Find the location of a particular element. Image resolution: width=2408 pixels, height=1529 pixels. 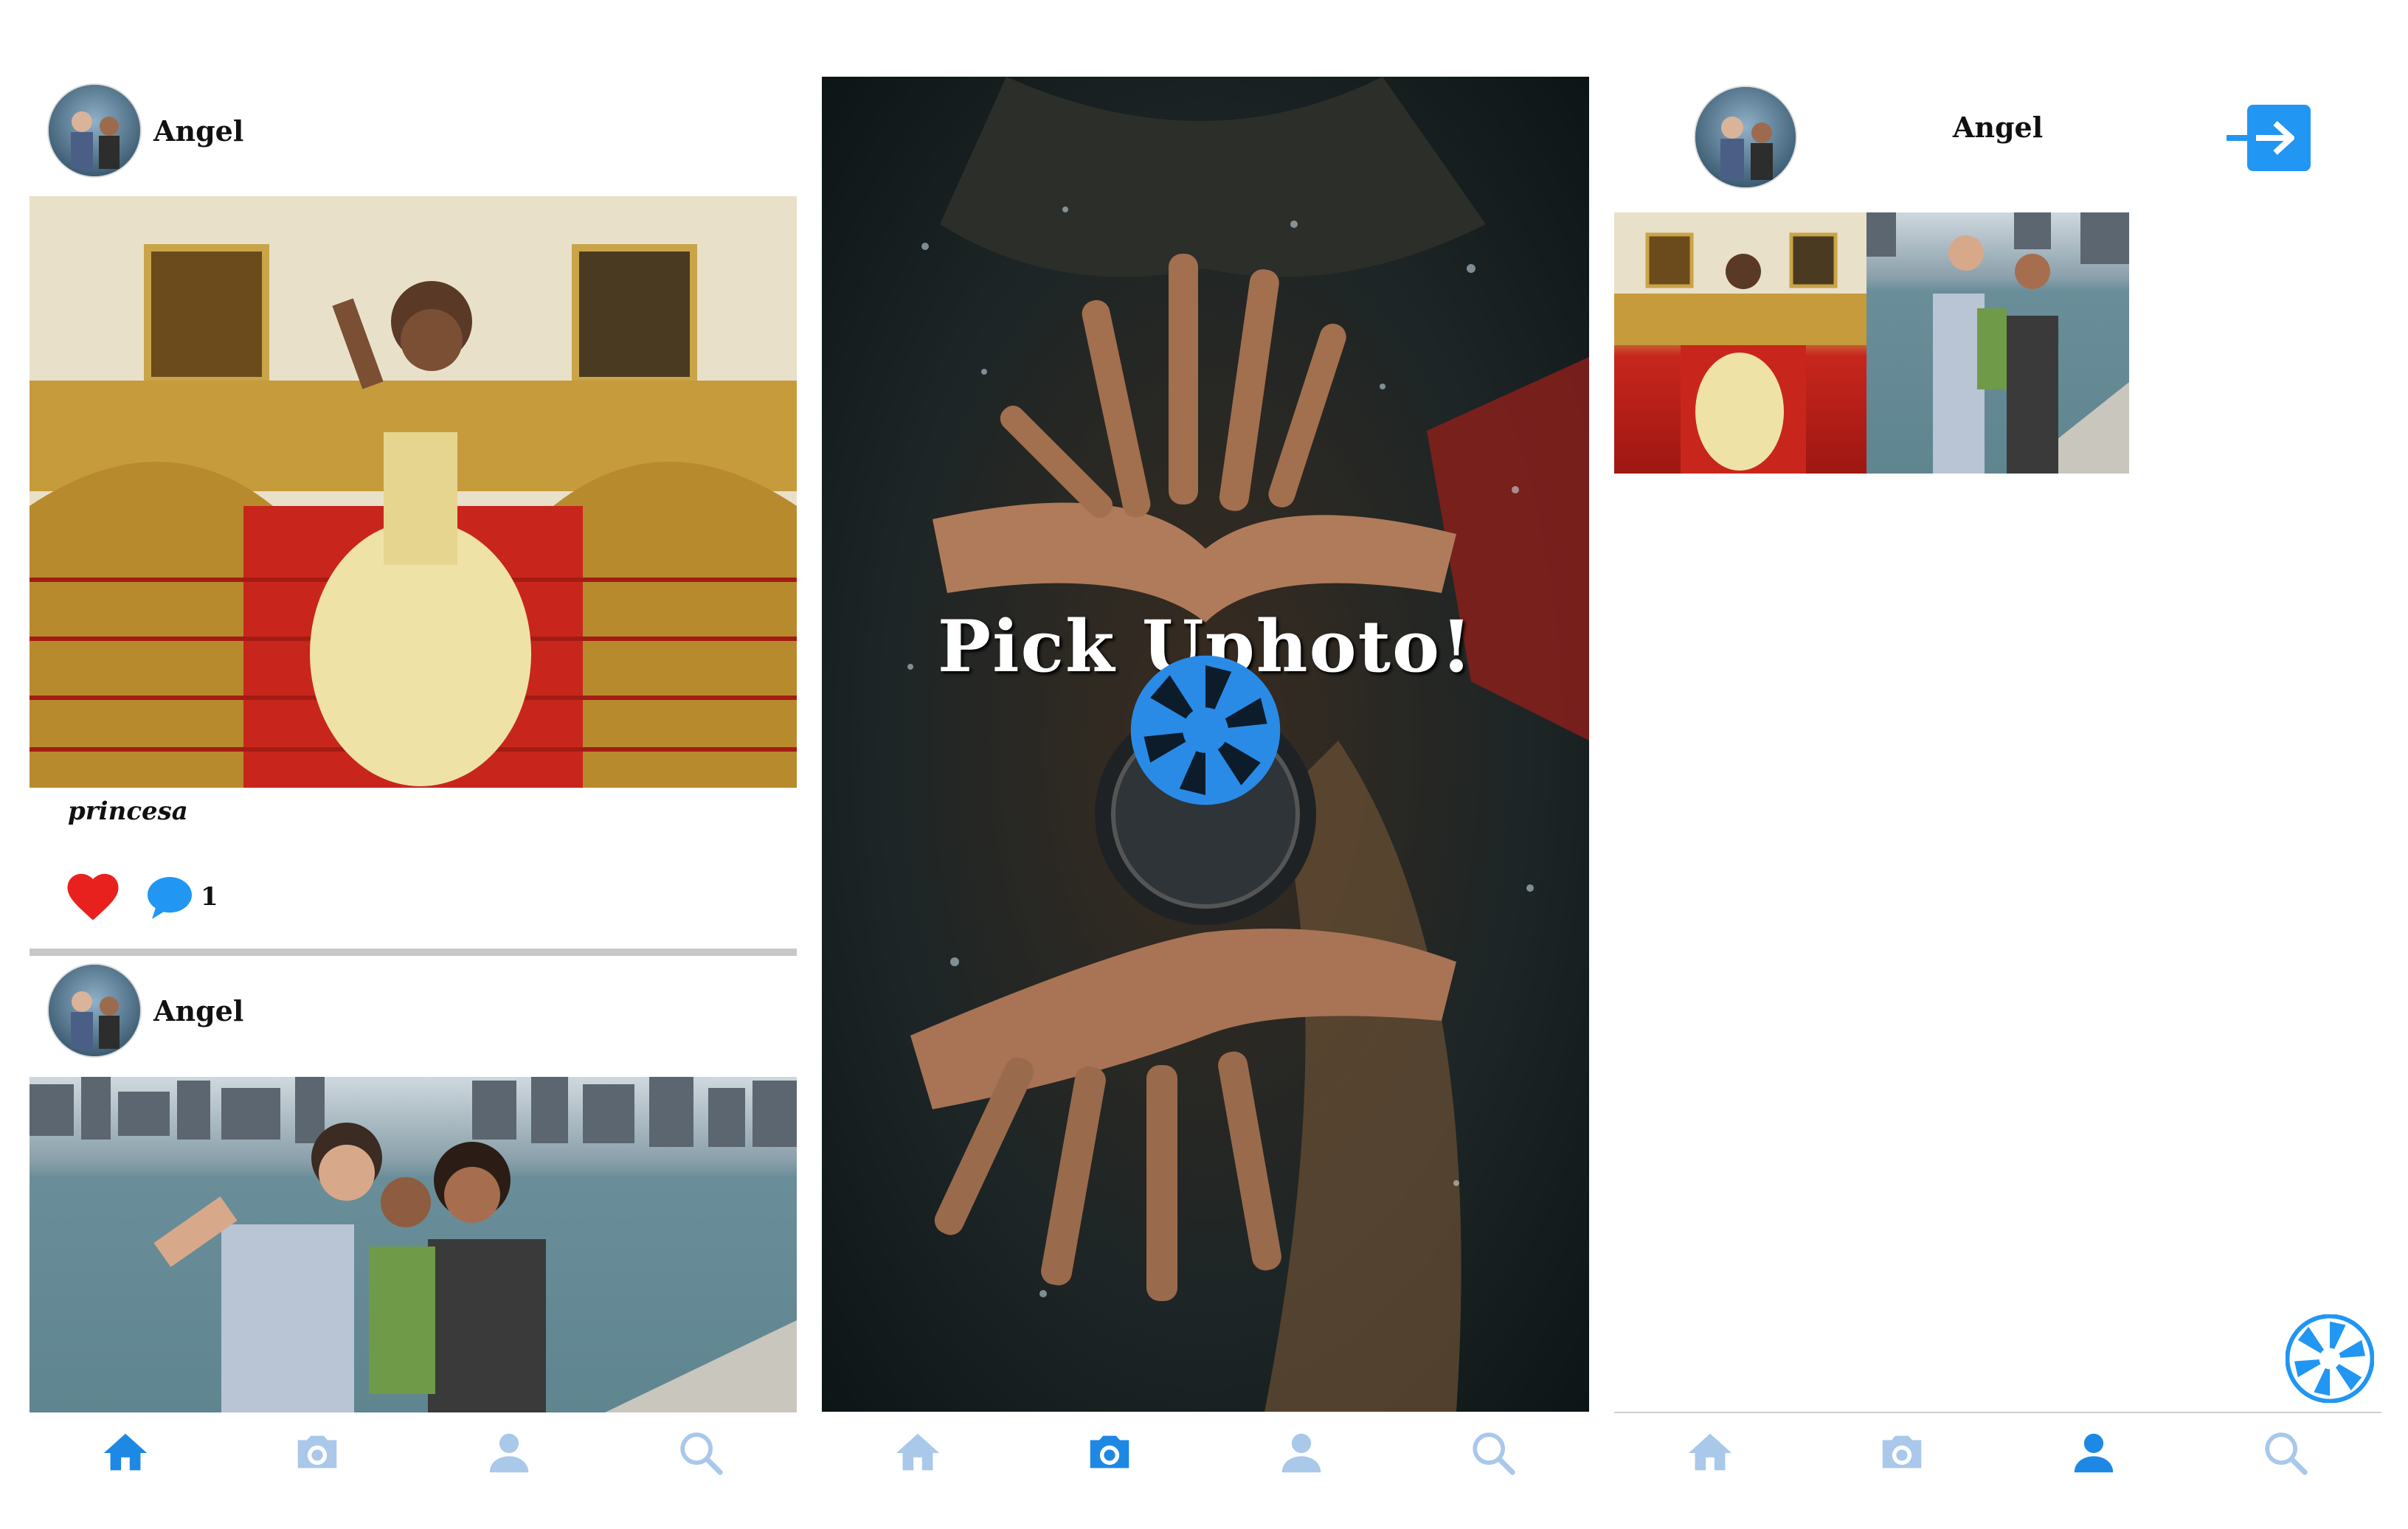

like-heart-icon is located at coordinates (93, 897).